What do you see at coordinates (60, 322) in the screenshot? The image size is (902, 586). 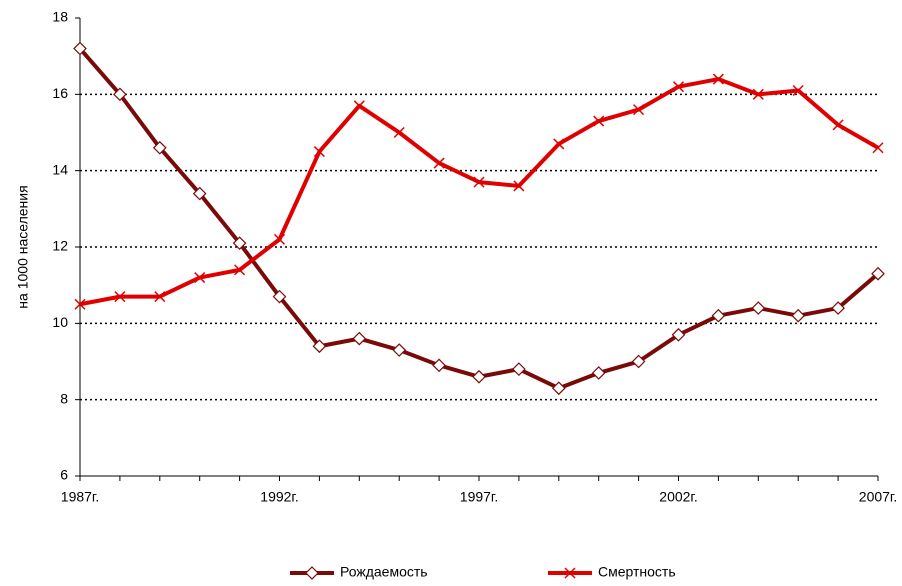 I see `y-tick-label: 10` at bounding box center [60, 322].